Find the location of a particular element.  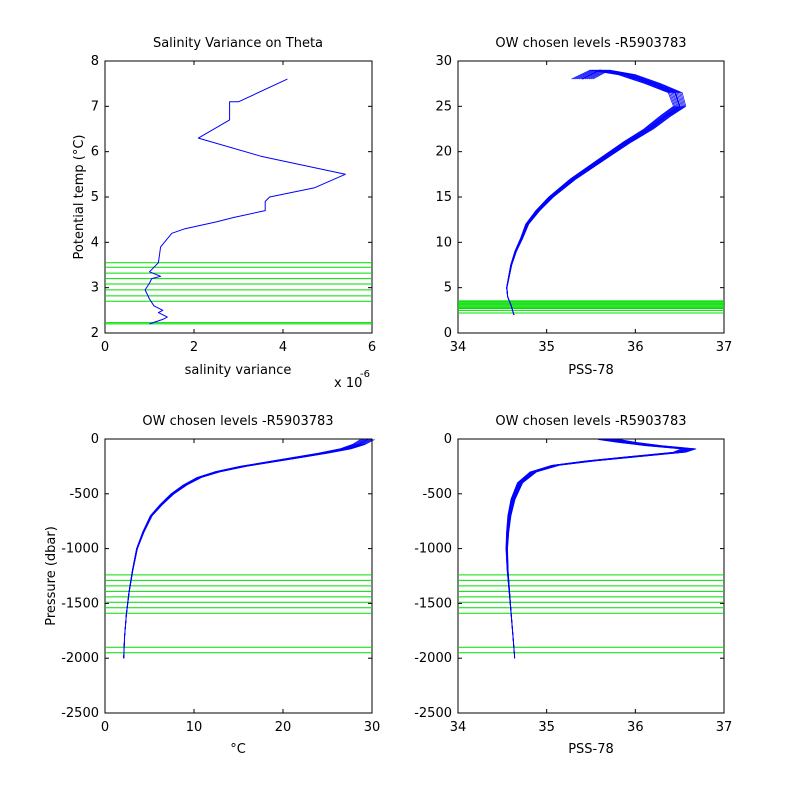

y-tick-label: 3 is located at coordinates (95, 288).